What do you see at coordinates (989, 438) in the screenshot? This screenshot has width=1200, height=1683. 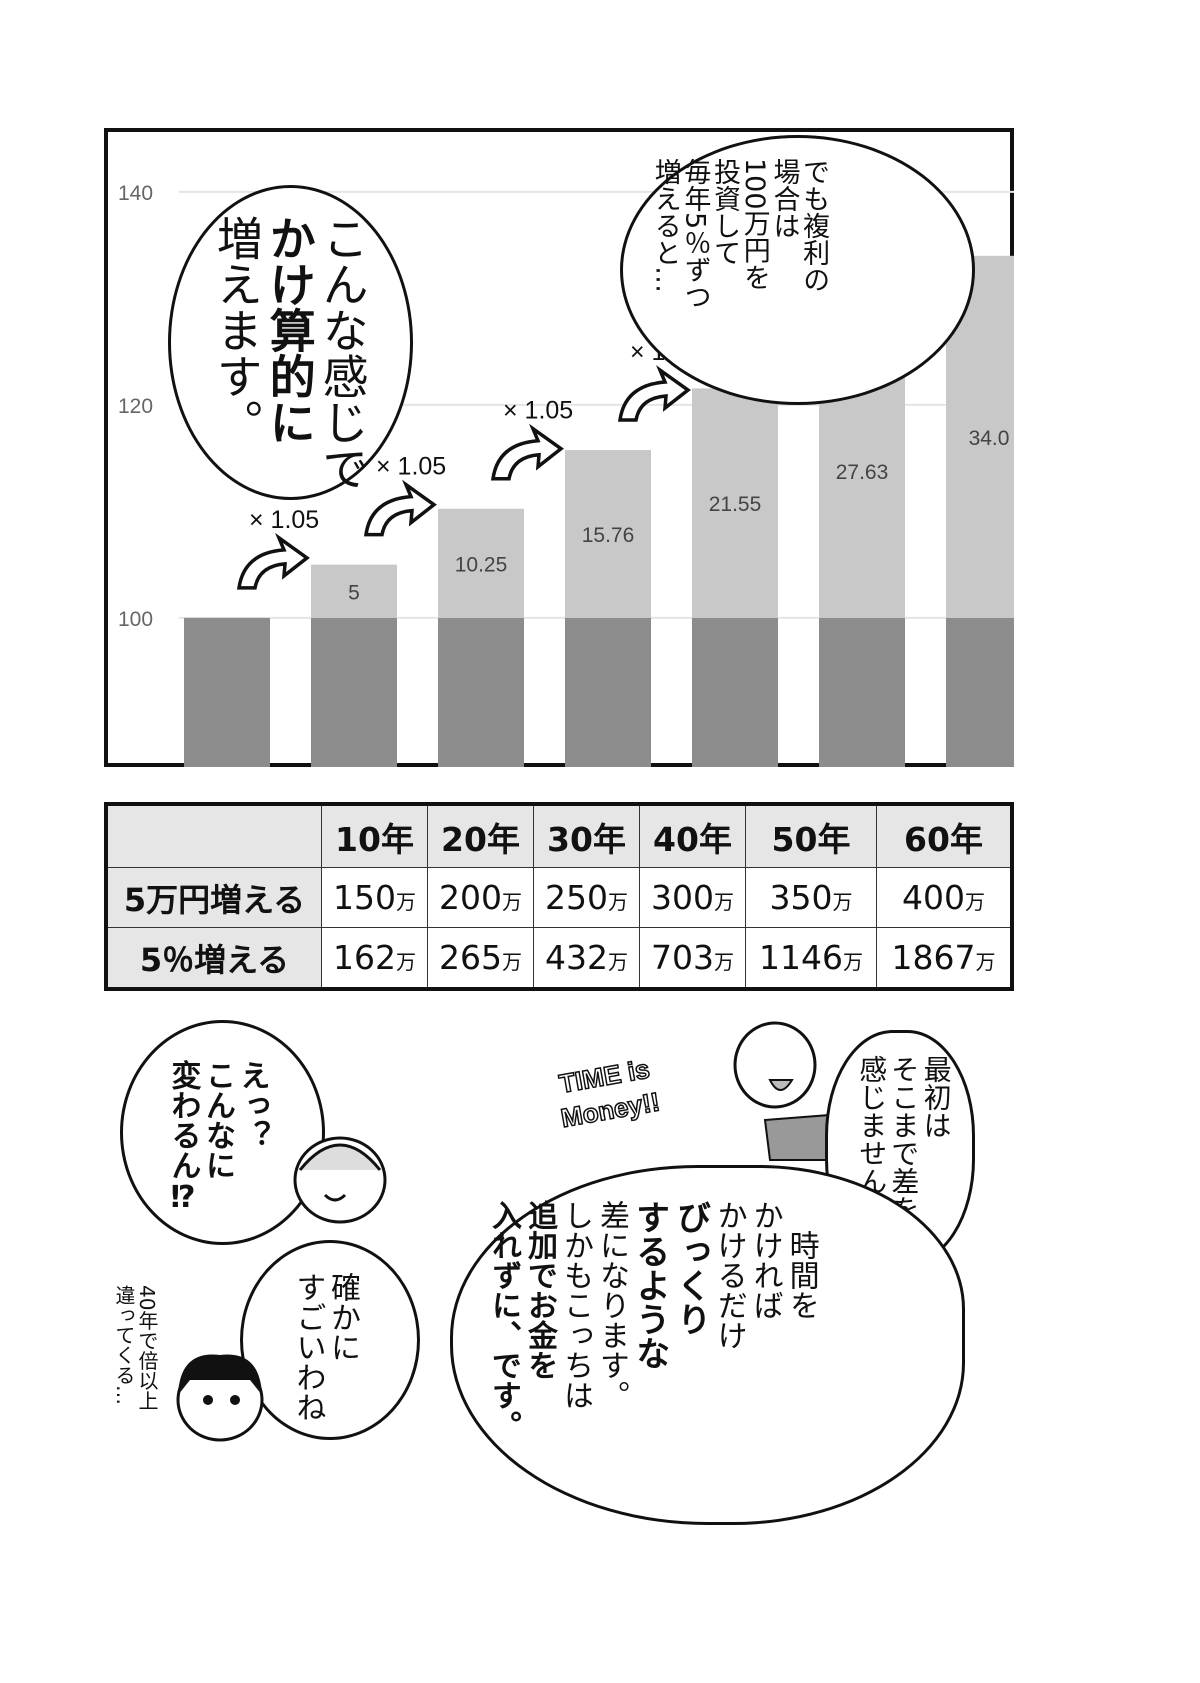 I see `data-label: 34.0` at bounding box center [989, 438].